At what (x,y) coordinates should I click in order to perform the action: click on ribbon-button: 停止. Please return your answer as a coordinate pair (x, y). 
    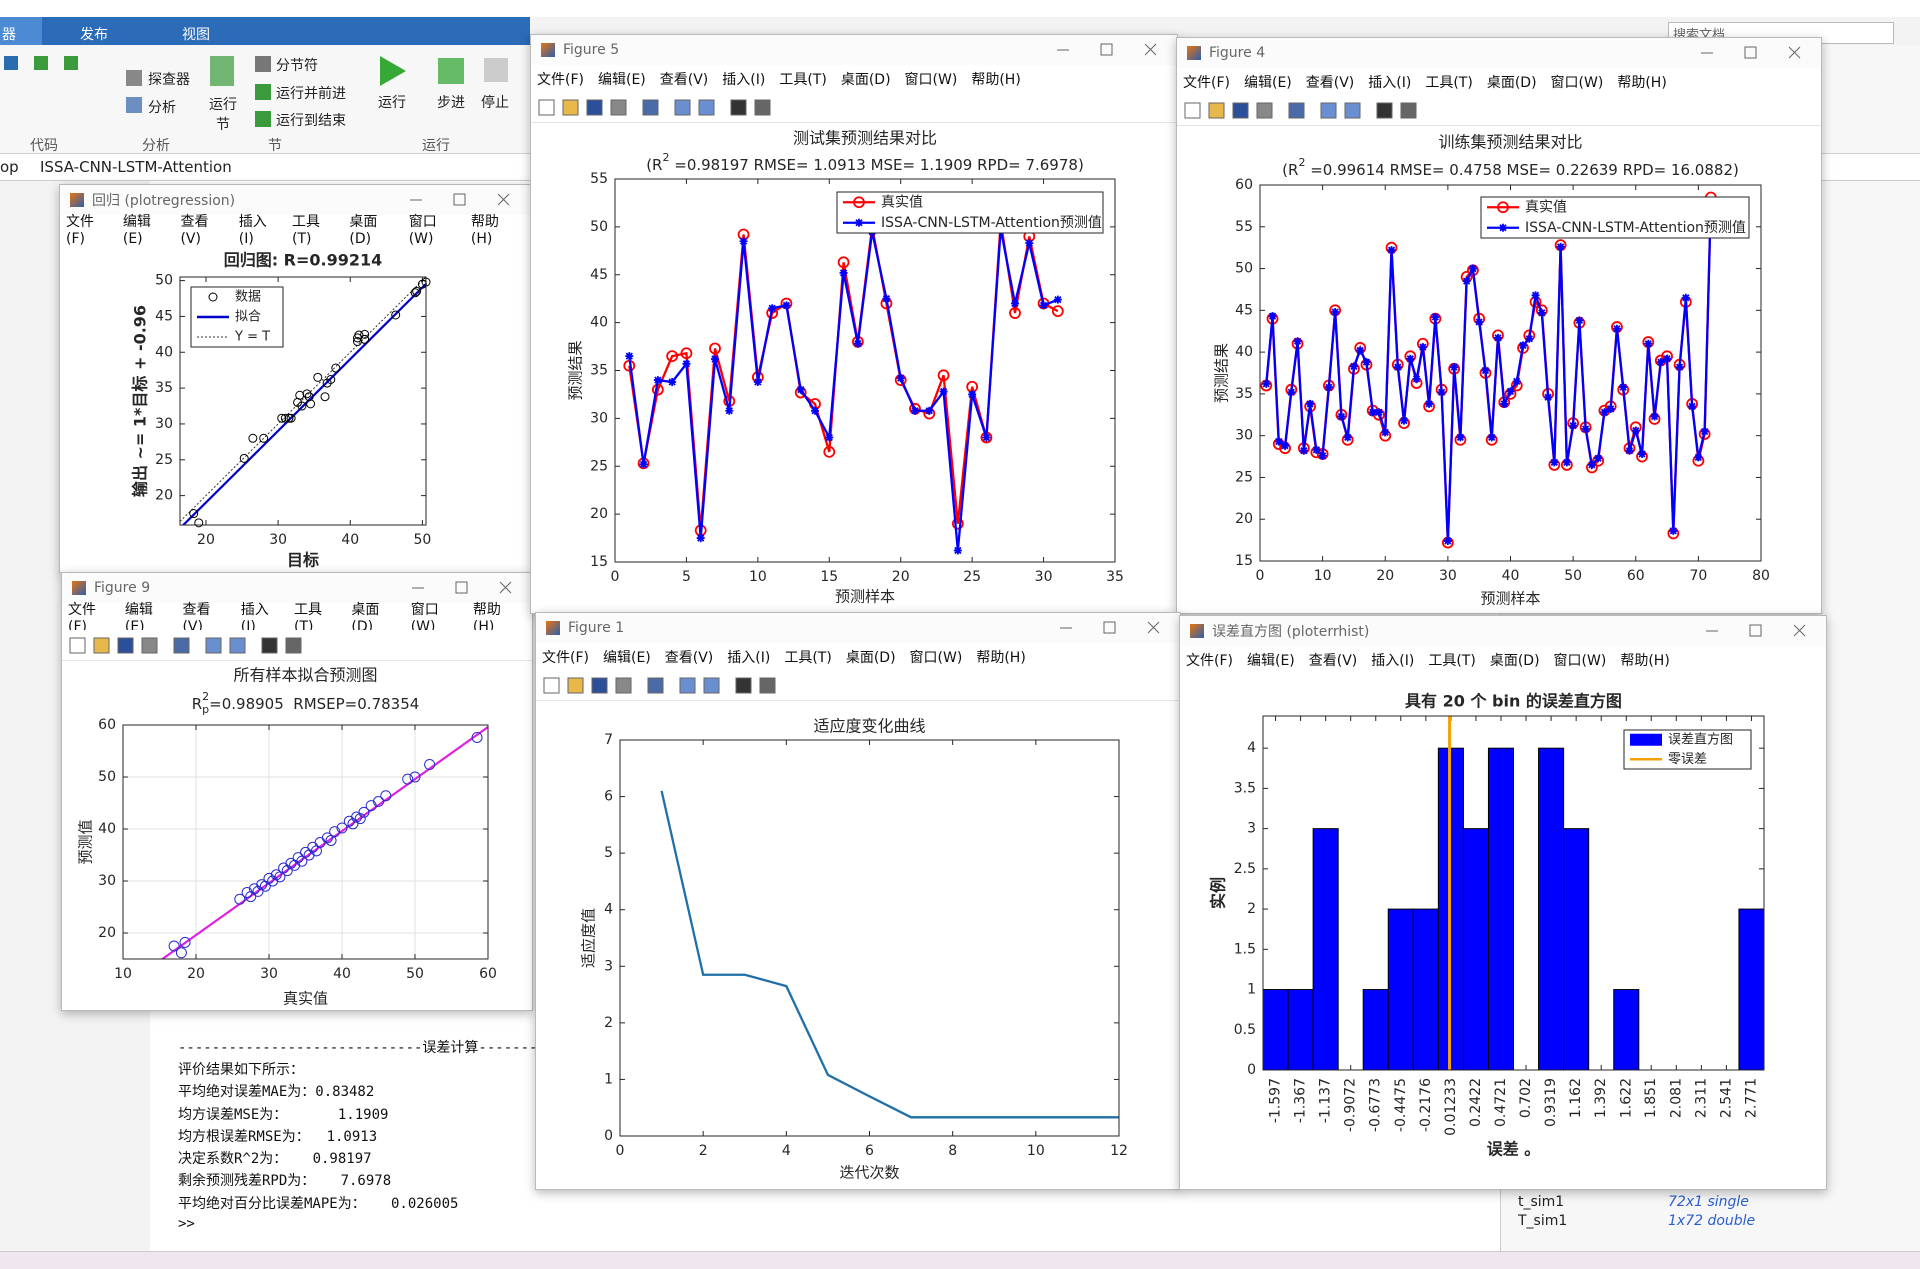
    Looking at the image, I should click on (495, 103).